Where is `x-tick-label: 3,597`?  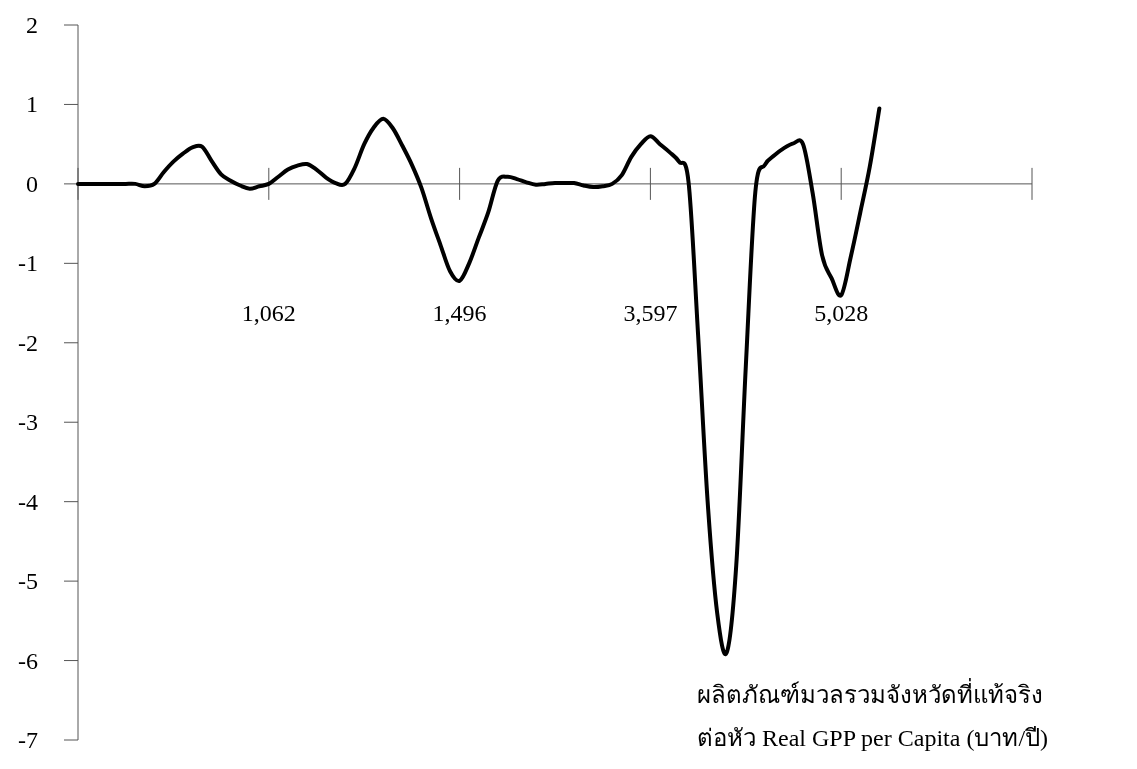
x-tick-label: 3,597 is located at coordinates (650, 313).